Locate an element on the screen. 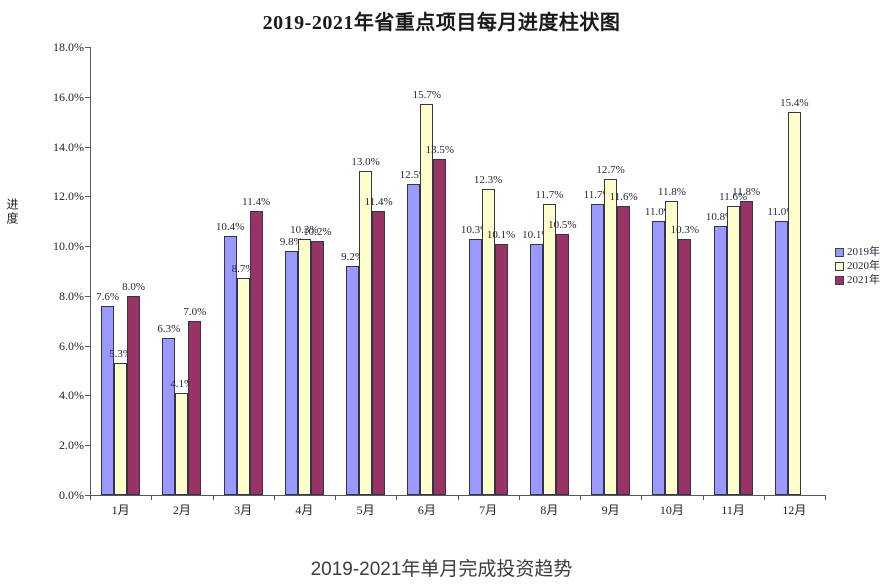  bar-s2-c5 is located at coordinates (366, 333).